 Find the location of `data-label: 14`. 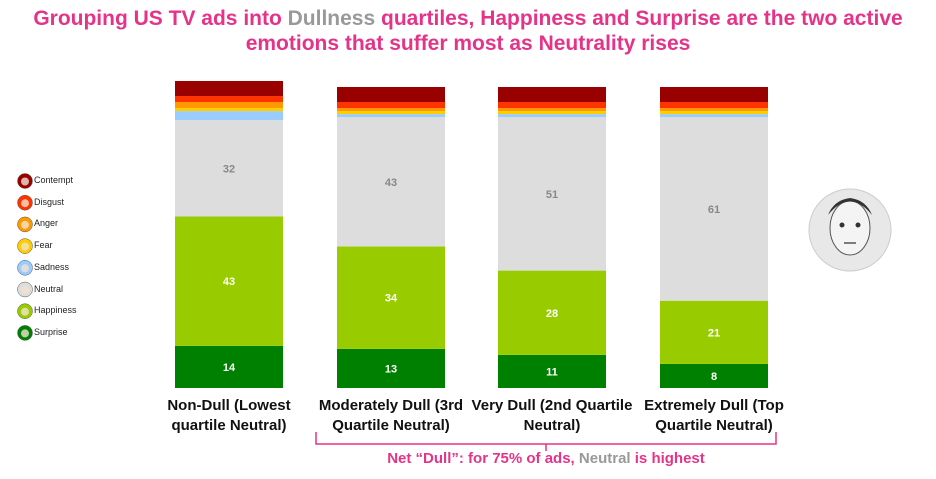

data-label: 14 is located at coordinates (229, 368).